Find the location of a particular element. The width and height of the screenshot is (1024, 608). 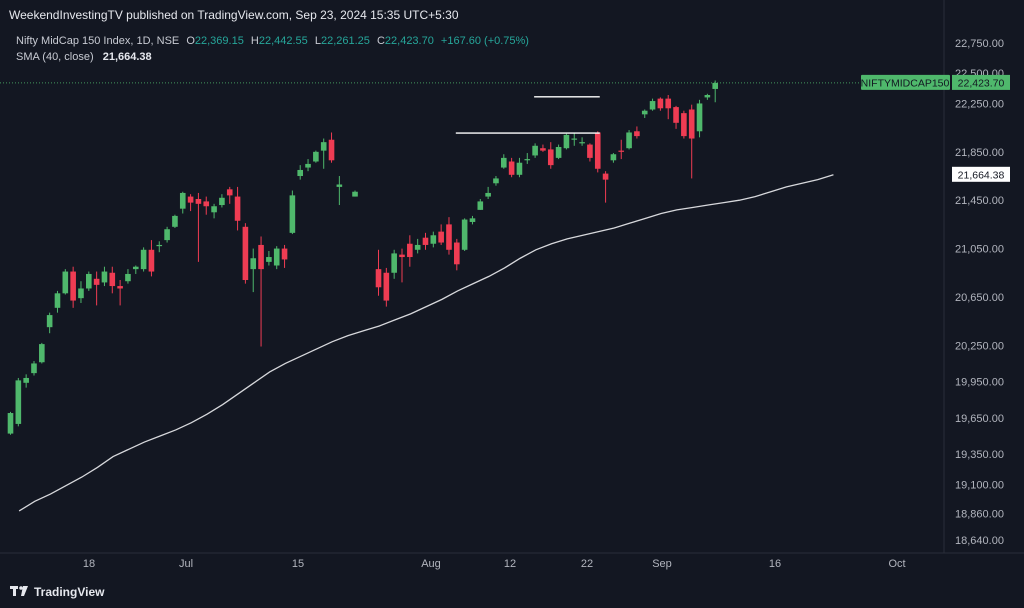

last-price-tag-text: 22,423.70 is located at coordinates (981, 83).